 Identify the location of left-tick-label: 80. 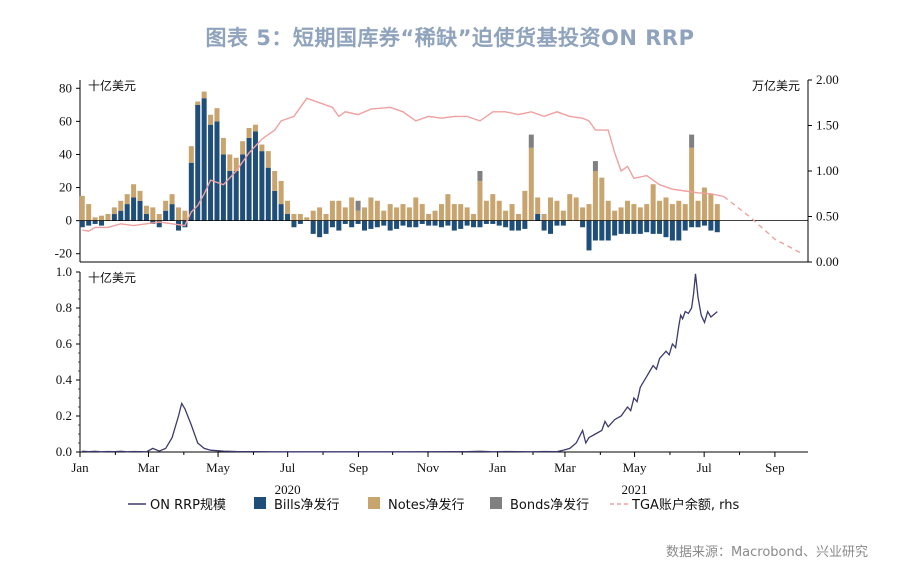
(65, 87).